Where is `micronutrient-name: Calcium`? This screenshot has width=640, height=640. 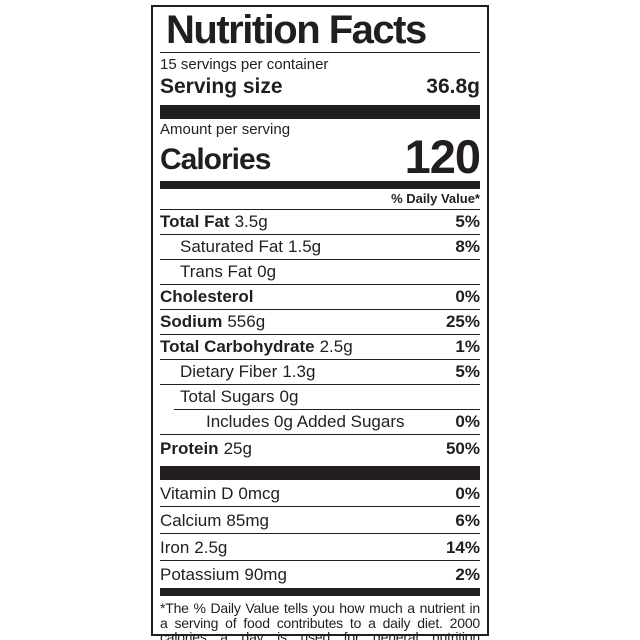
micronutrient-name: Calcium is located at coordinates (191, 520).